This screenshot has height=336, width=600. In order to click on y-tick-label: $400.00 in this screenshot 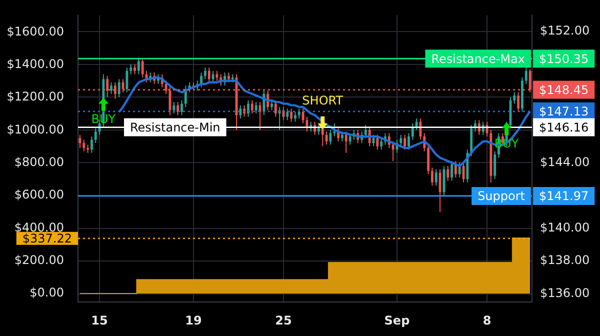, I will do `click(39, 227)`.